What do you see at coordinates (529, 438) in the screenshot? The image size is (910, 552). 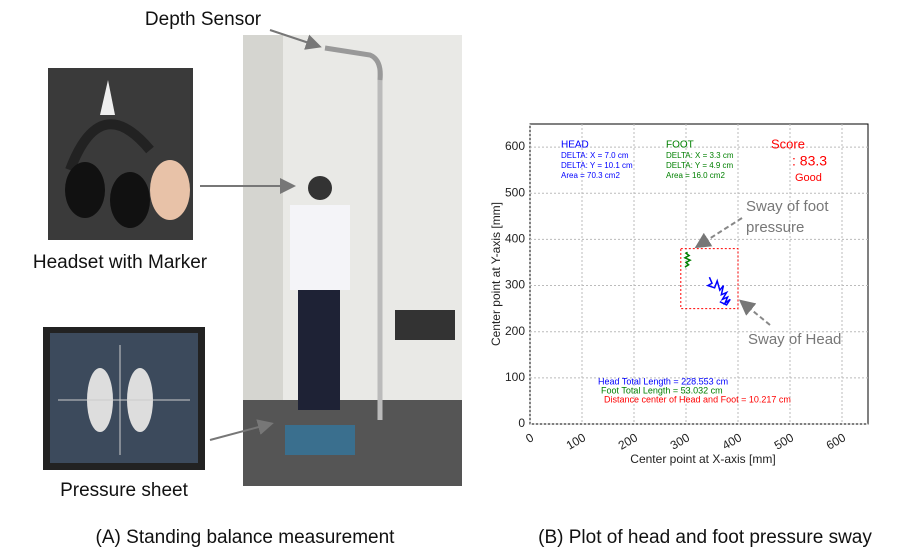 I see `x-tick-label: 0` at bounding box center [529, 438].